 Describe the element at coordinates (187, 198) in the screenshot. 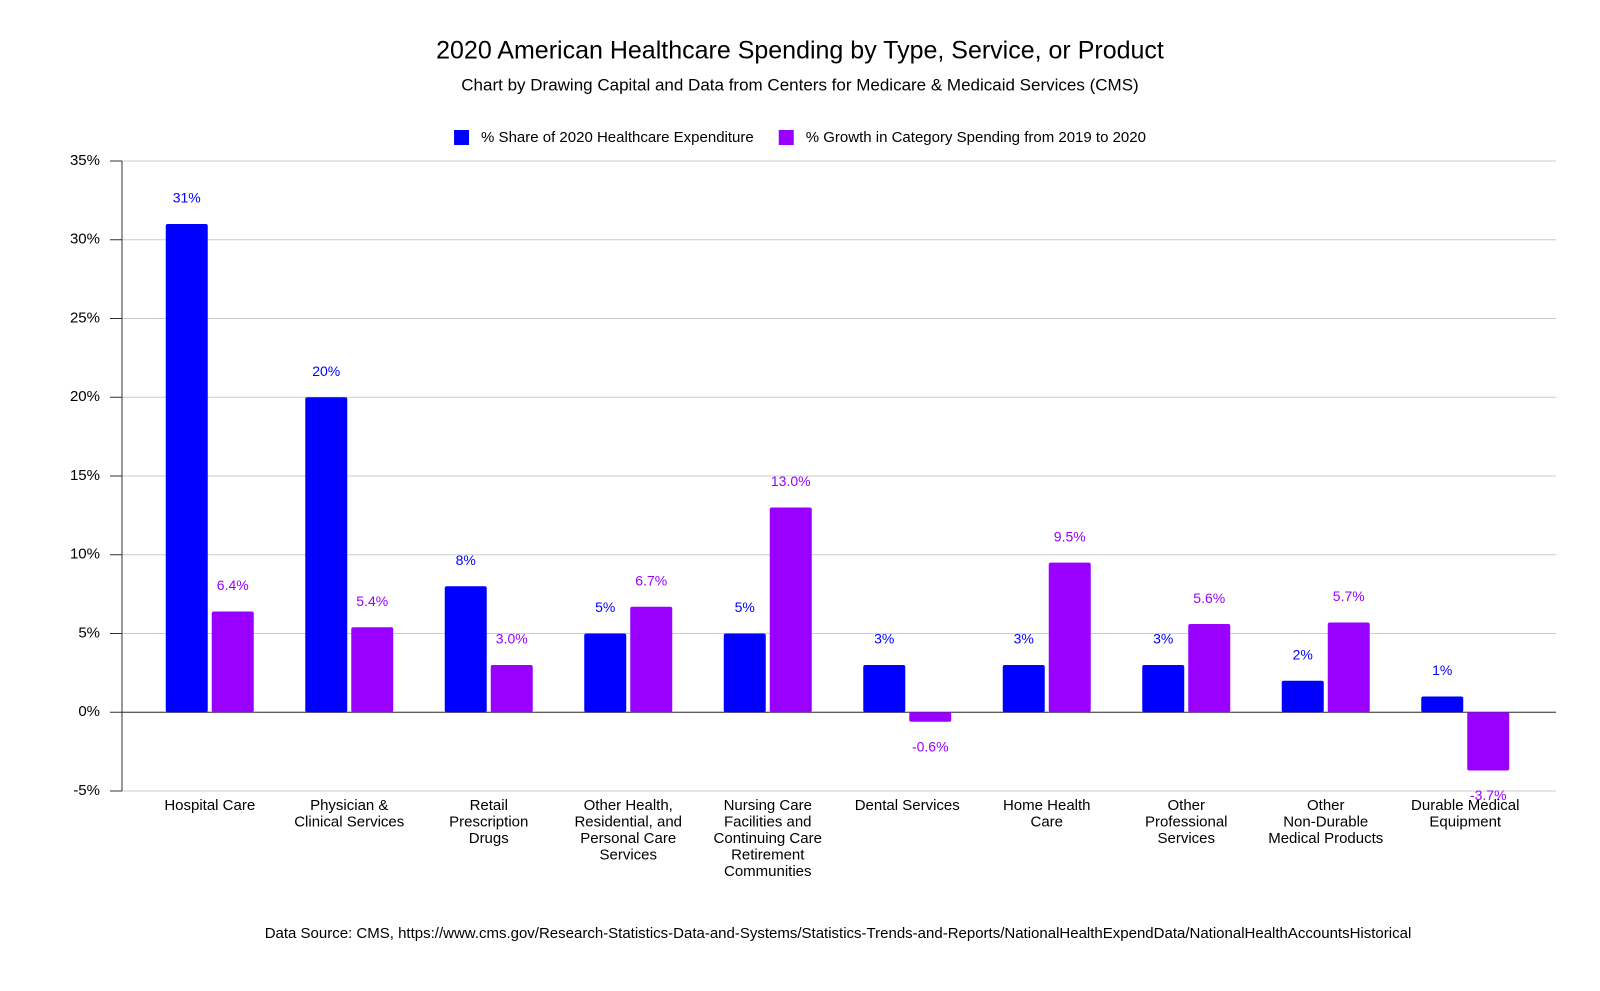

I see `value-label: 31%` at that location.